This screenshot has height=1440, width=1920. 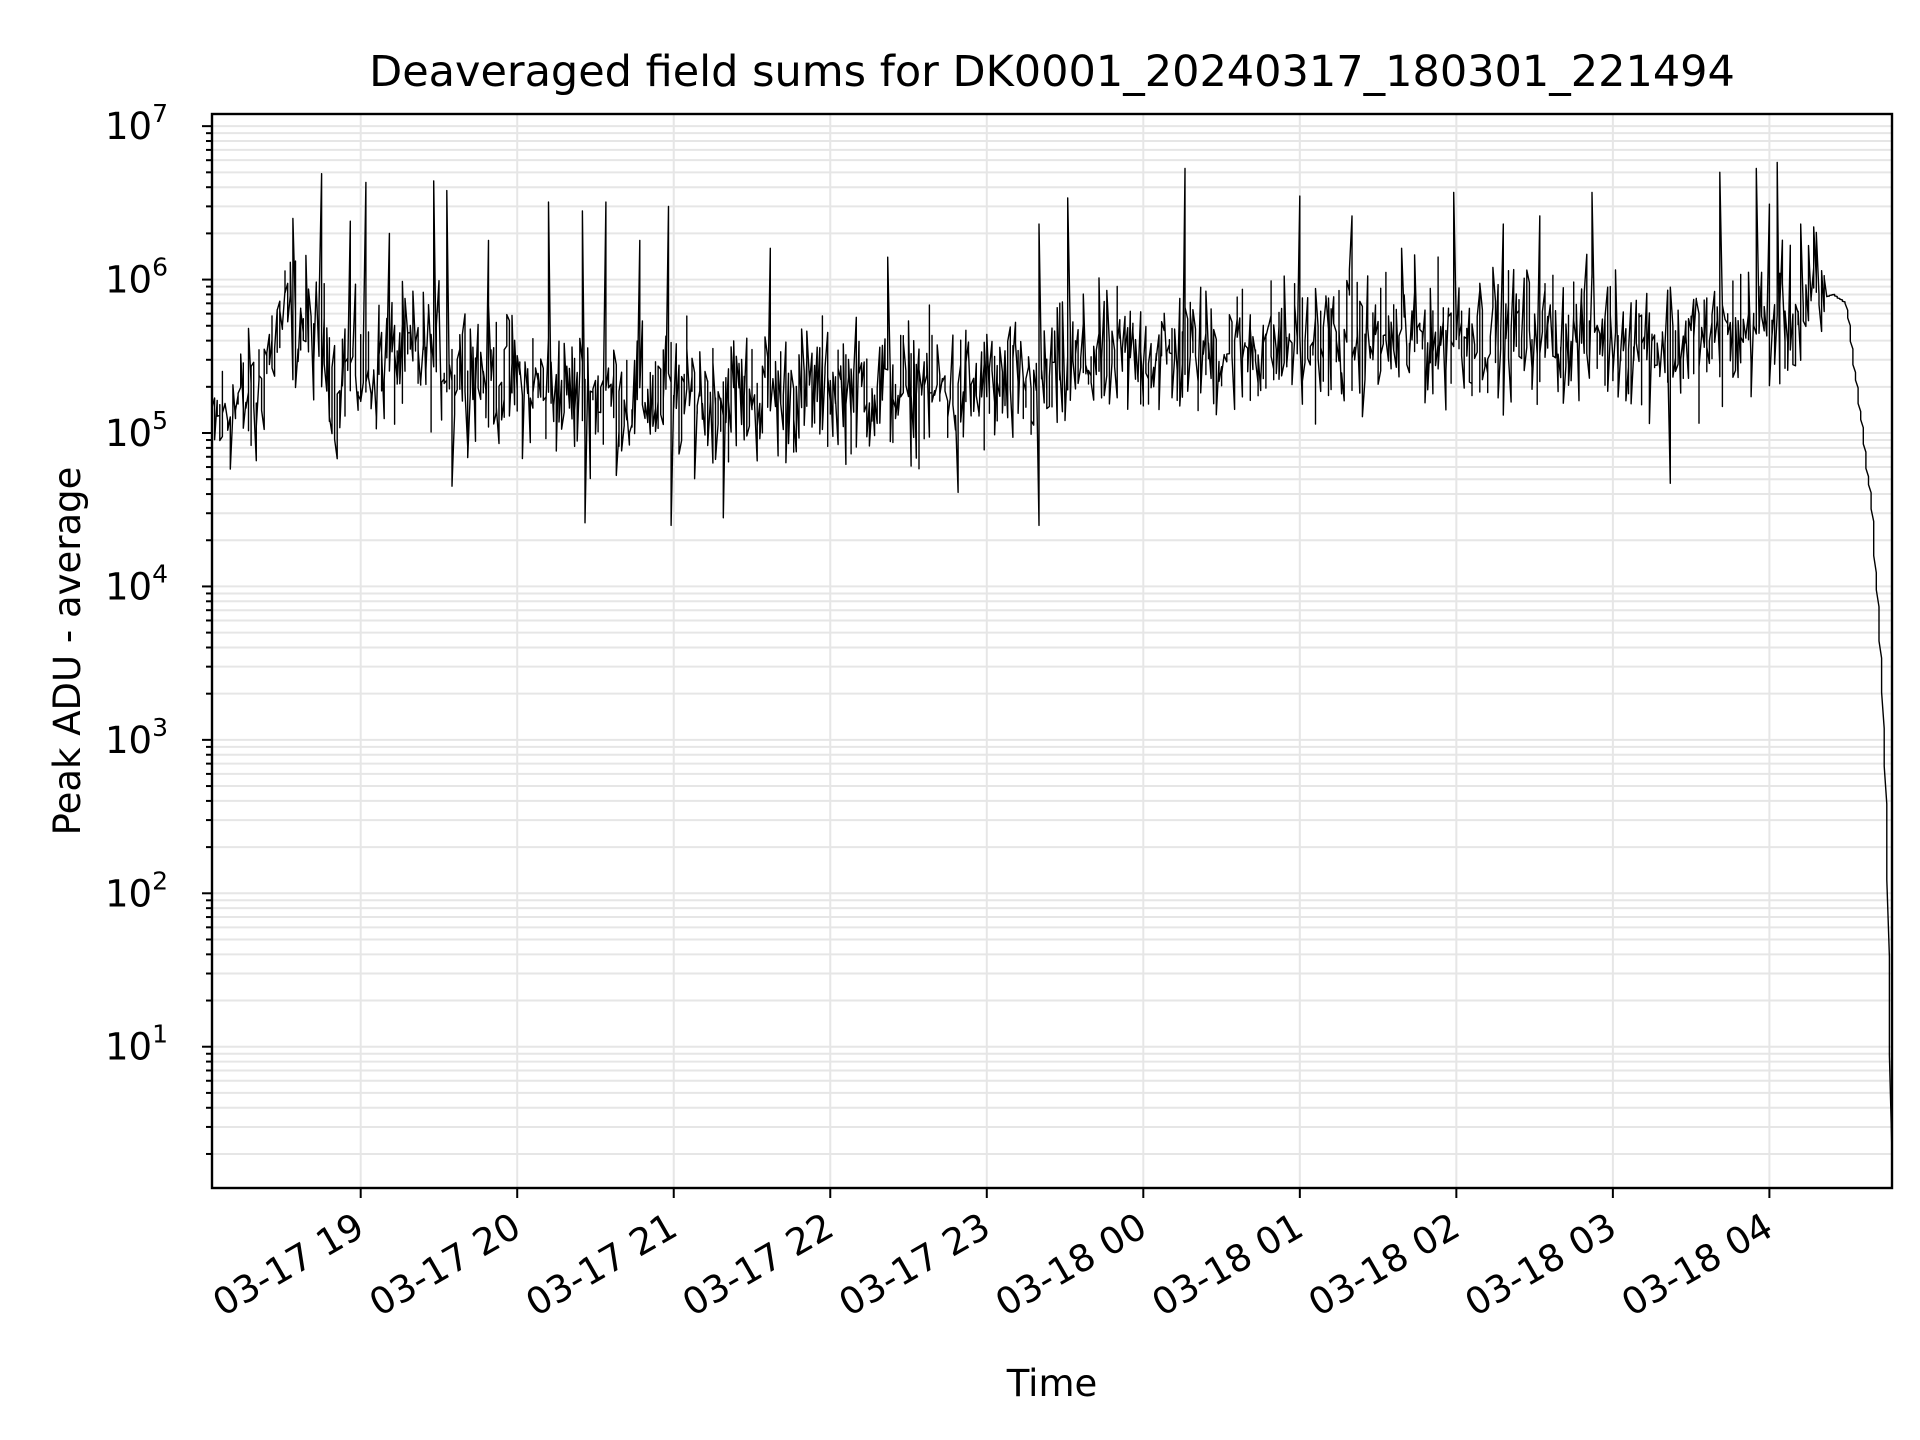 What do you see at coordinates (915, 1265) in the screenshot?
I see `x-tick-label: 03-17 23` at bounding box center [915, 1265].